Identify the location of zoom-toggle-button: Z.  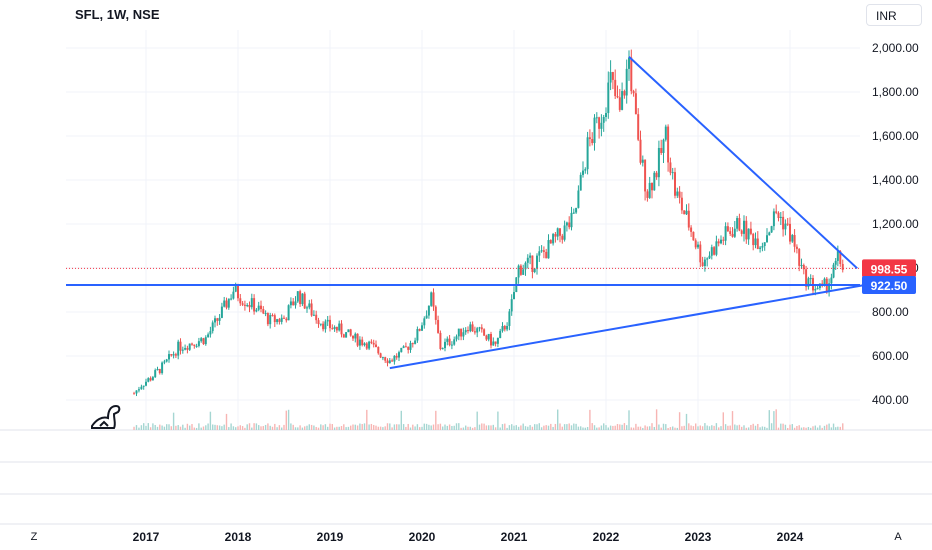
(34, 537).